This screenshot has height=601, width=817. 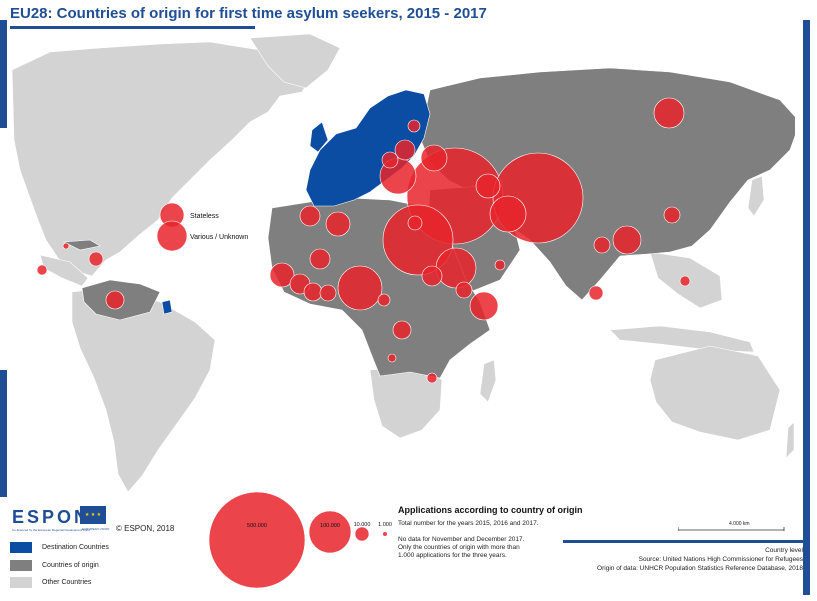 I want to click on bubble-eritrea, so click(x=456, y=268).